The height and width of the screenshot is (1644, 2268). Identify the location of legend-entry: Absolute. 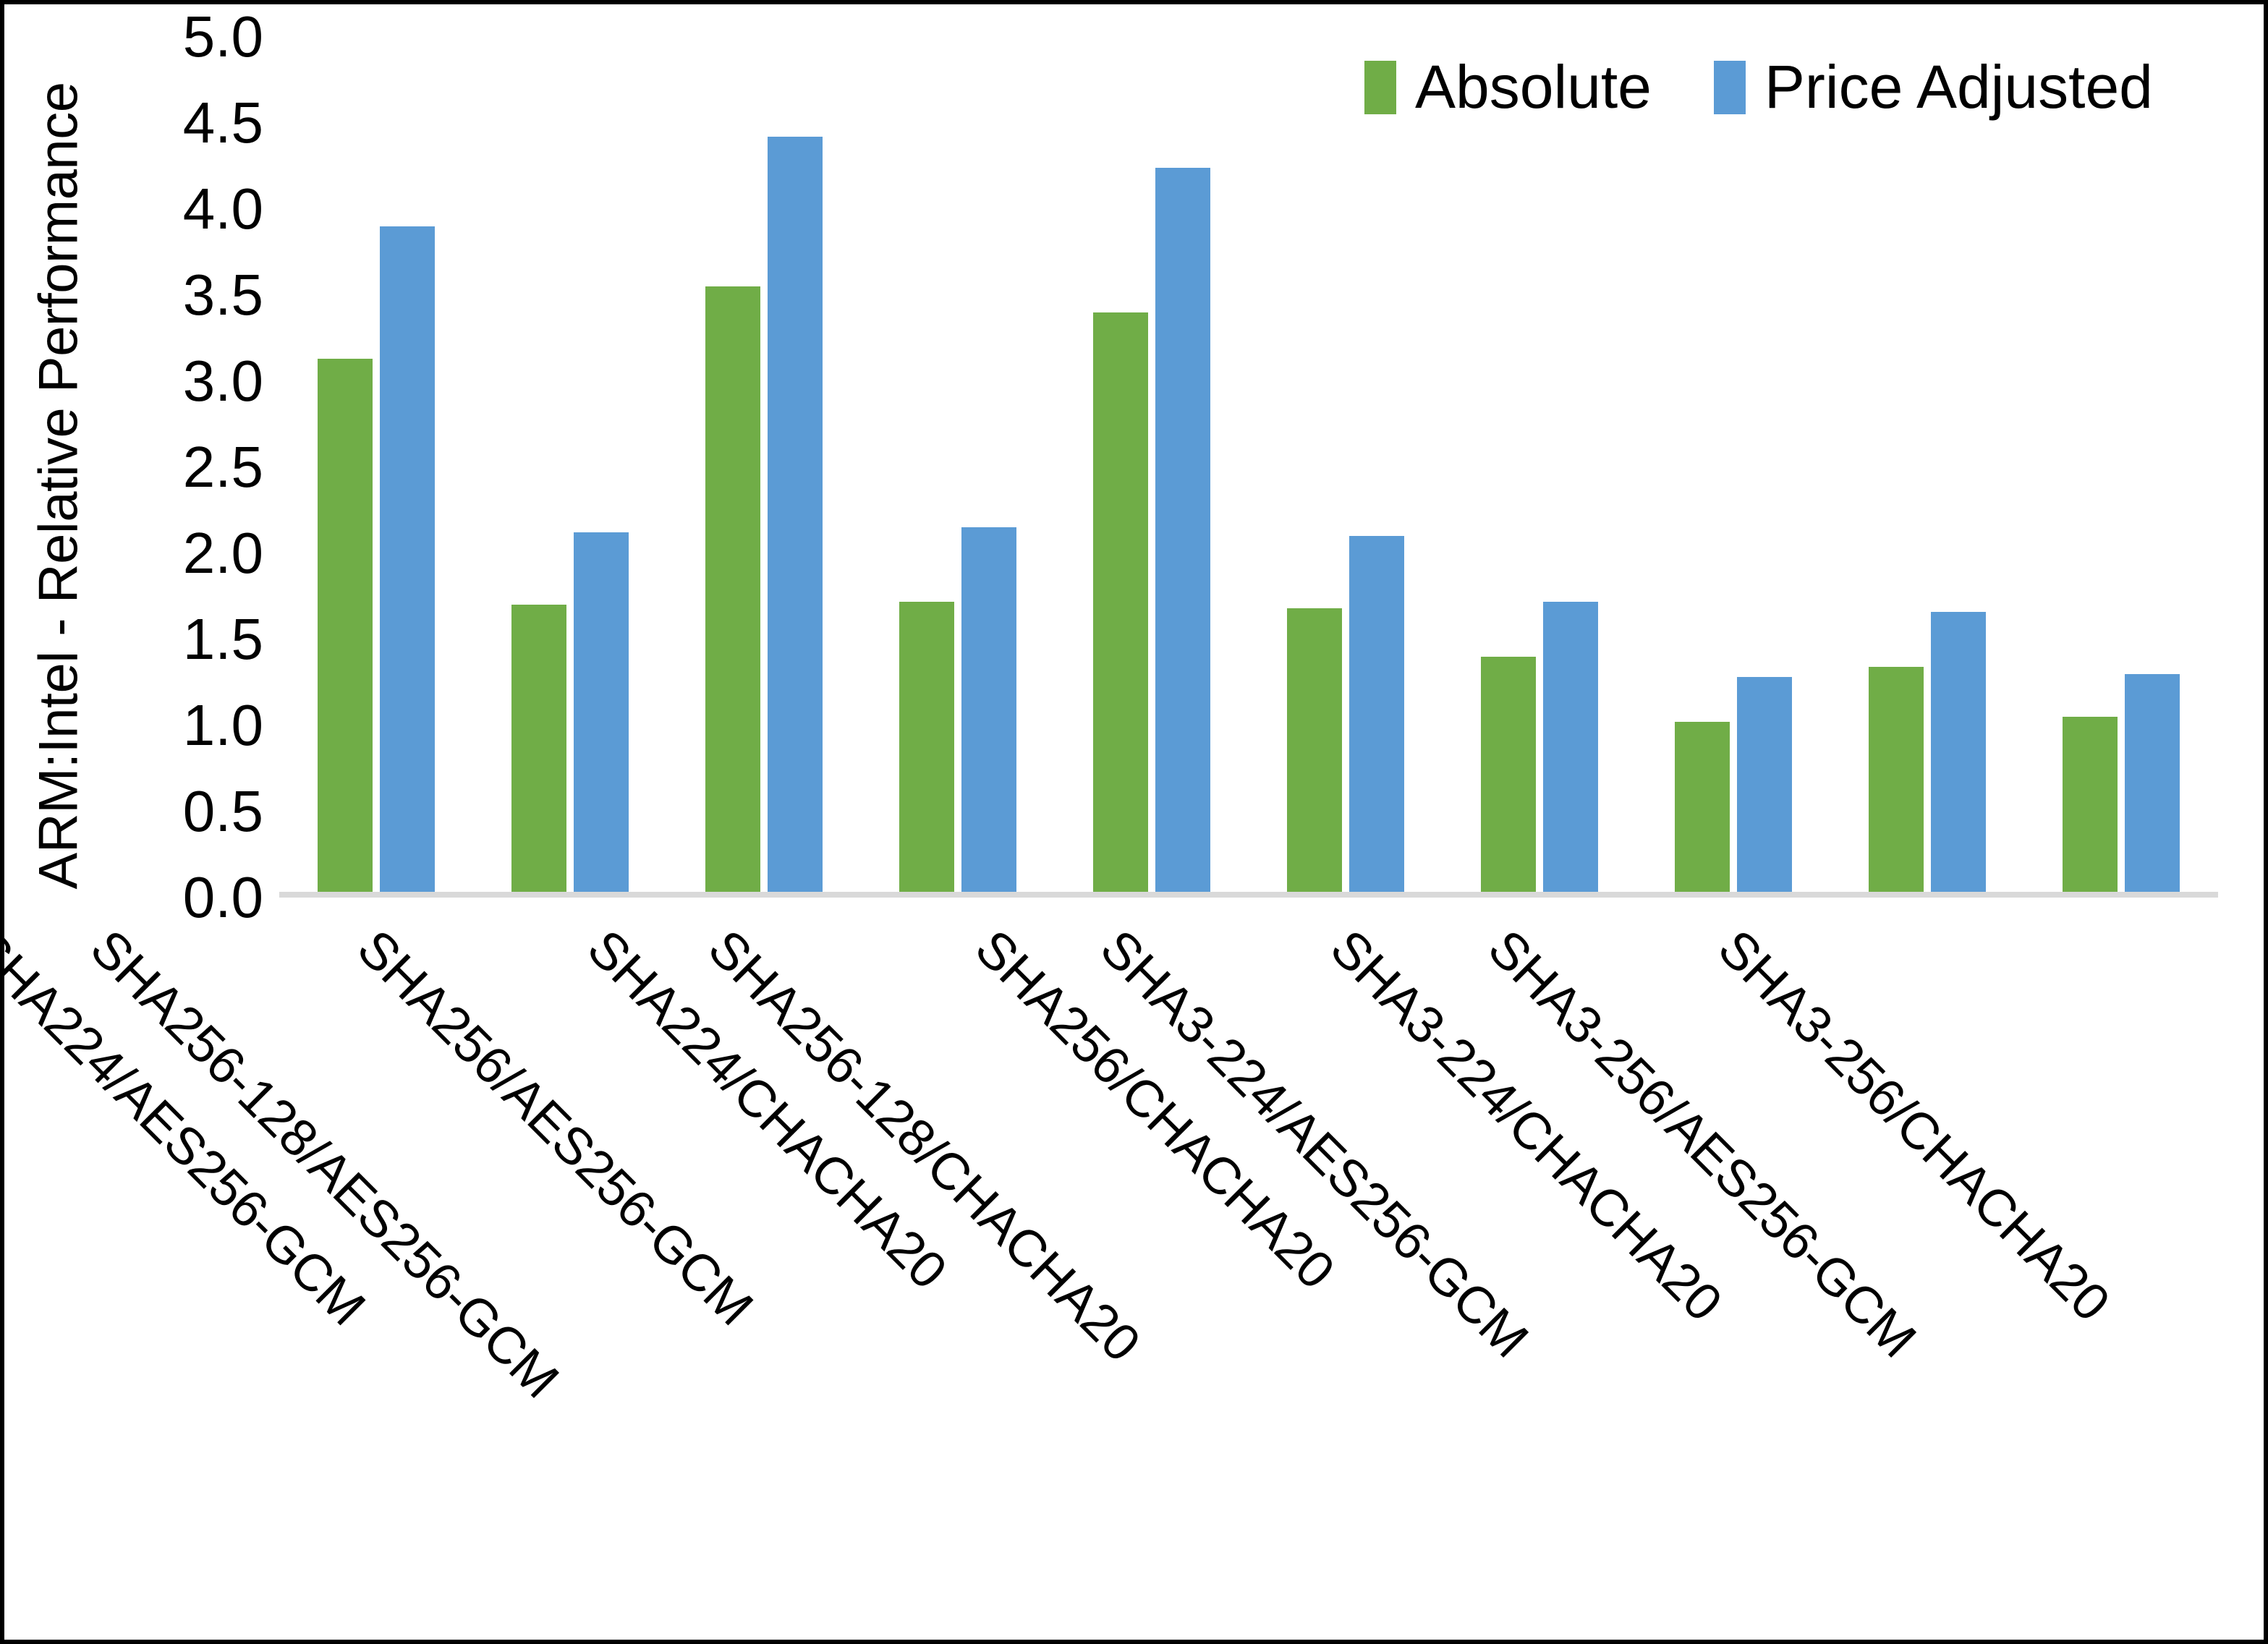
(1508, 87).